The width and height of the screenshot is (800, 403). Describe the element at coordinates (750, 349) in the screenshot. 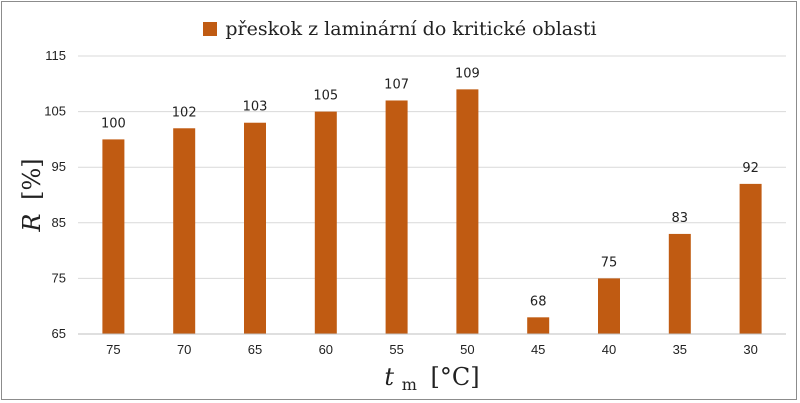

I see `x-tick-label: 30` at that location.